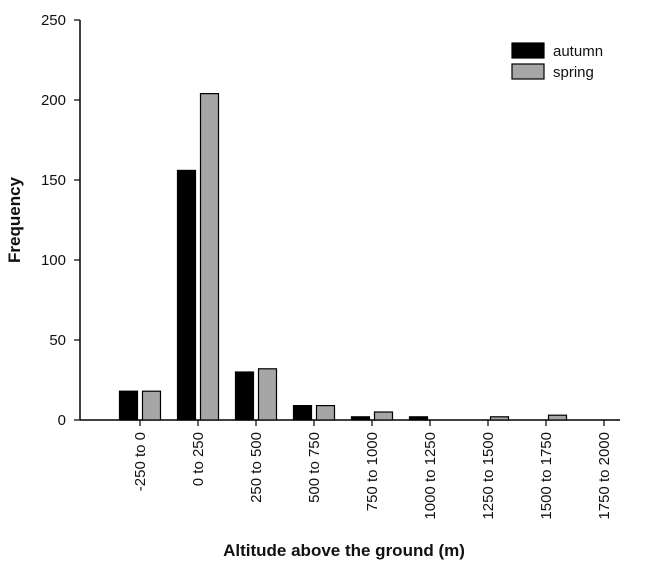 This screenshot has width=649, height=563. I want to click on legend-swatch-autumn, so click(528, 50).